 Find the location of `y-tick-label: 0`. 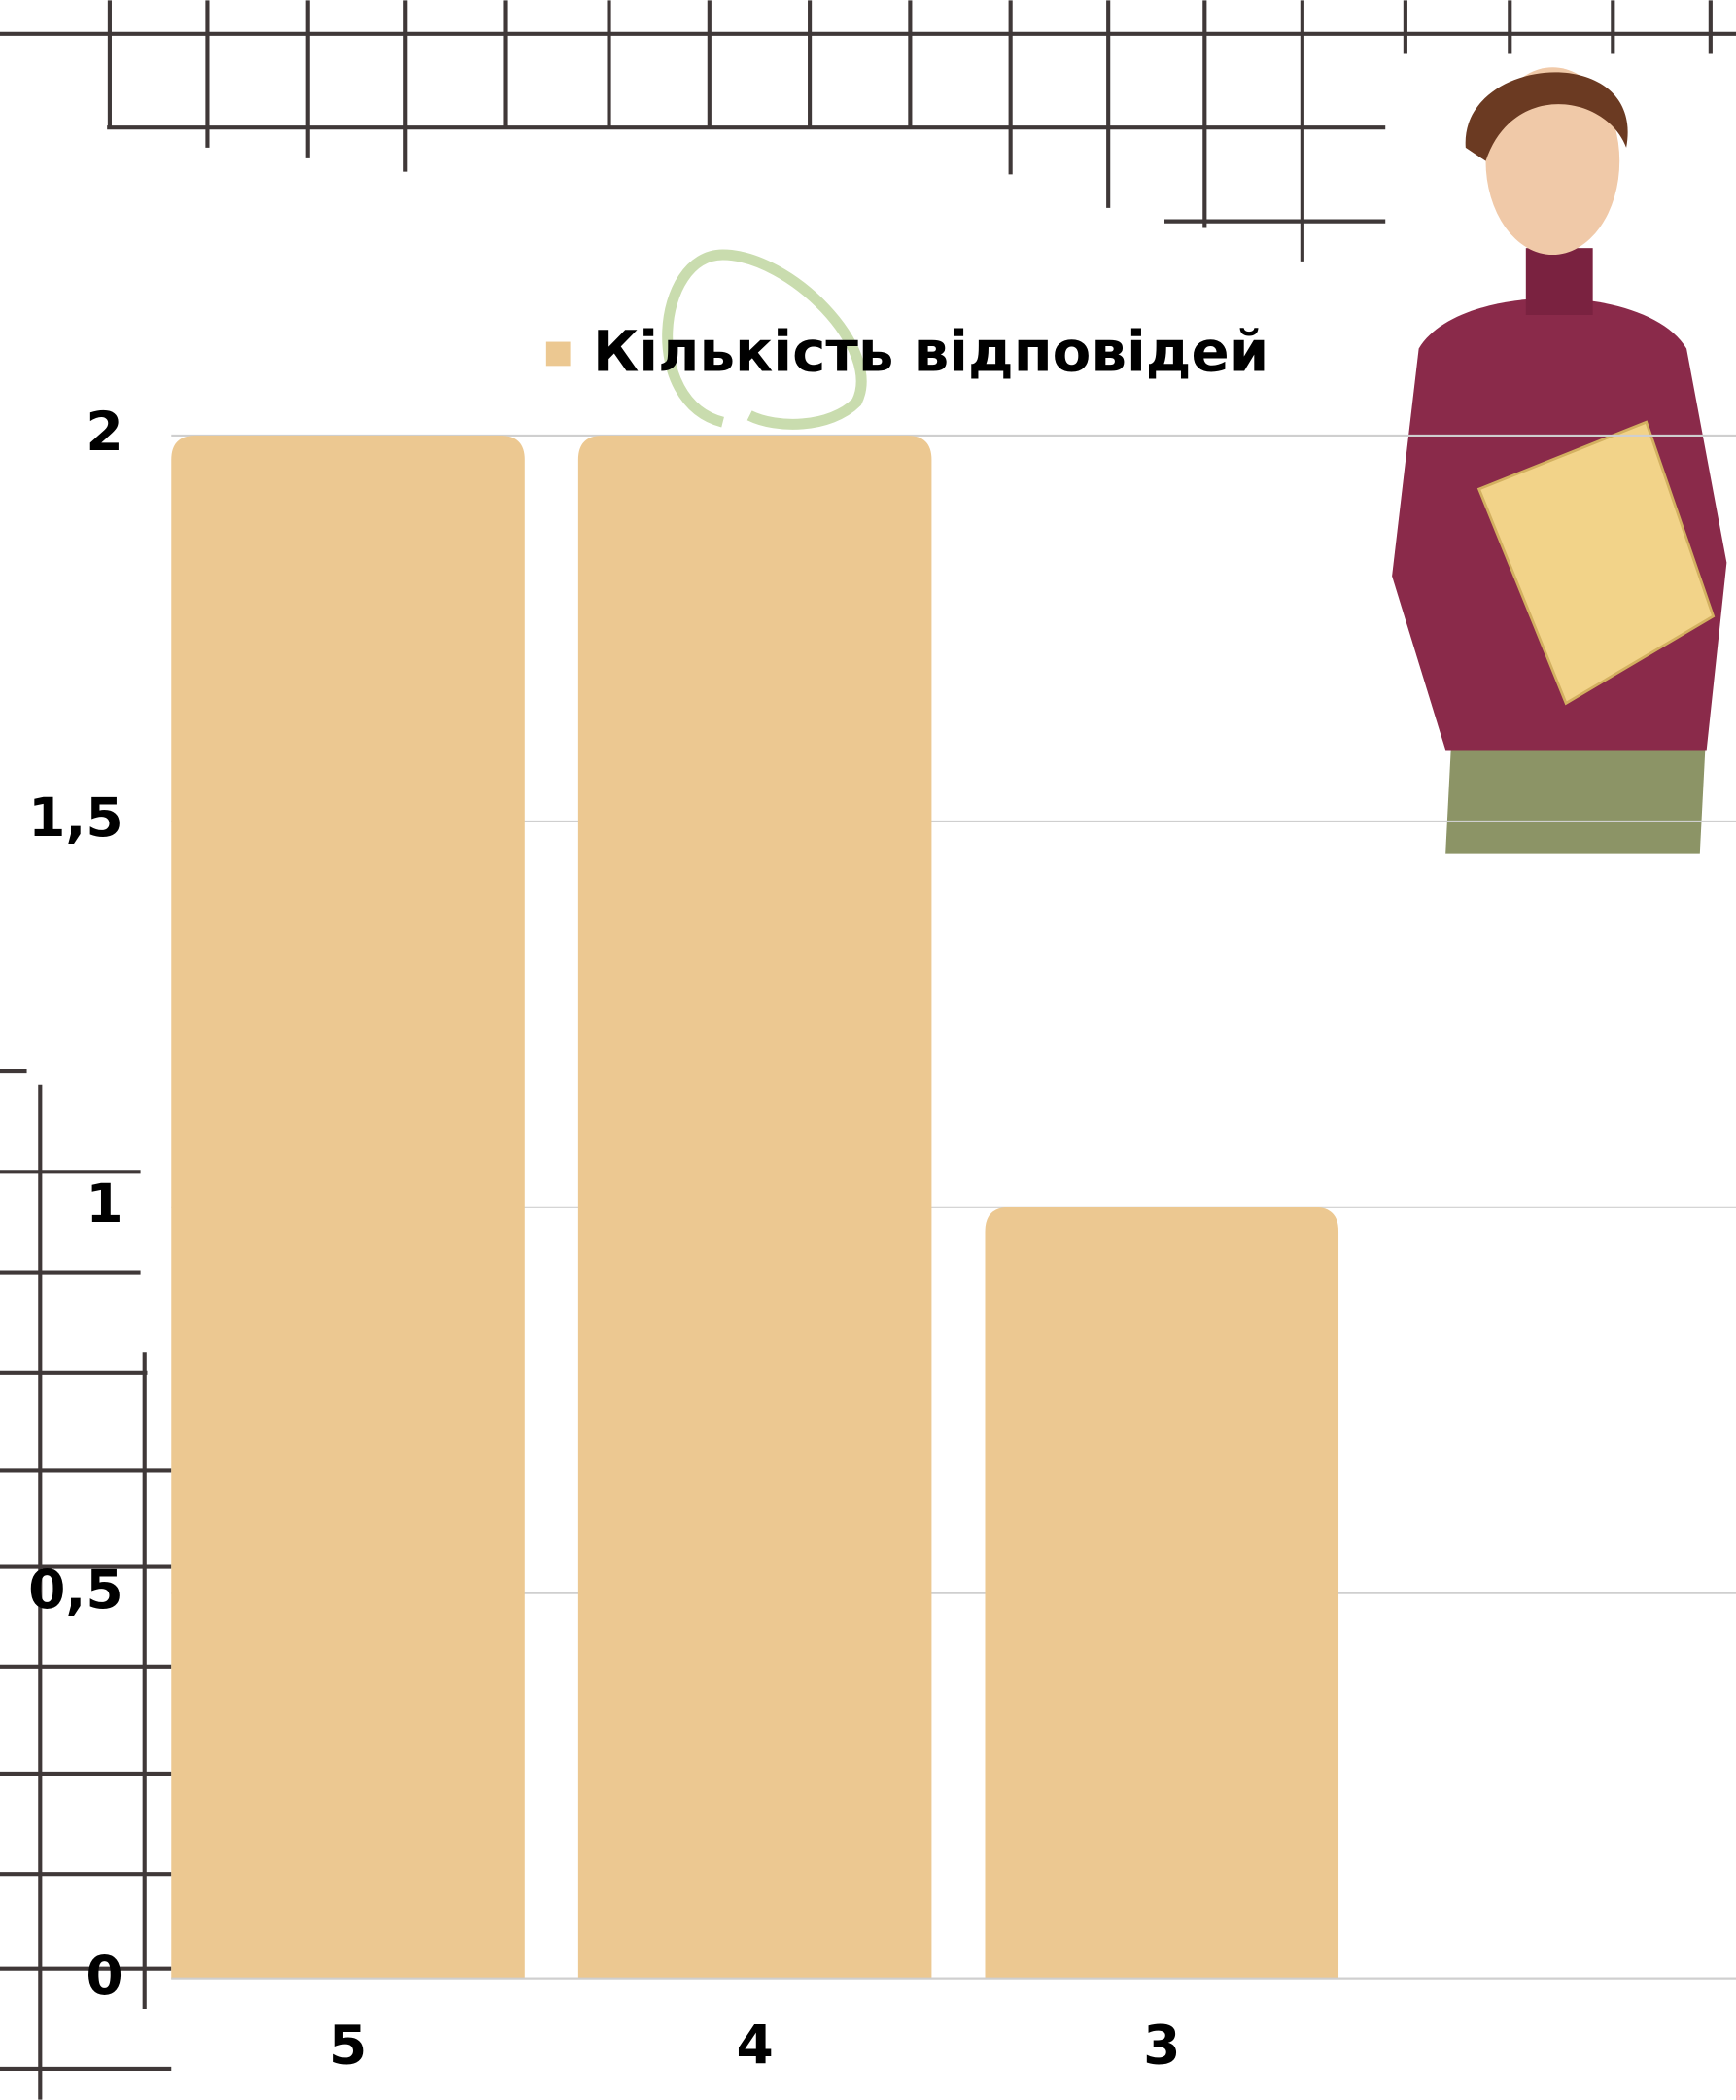

y-tick-label: 0 is located at coordinates (104, 1975).